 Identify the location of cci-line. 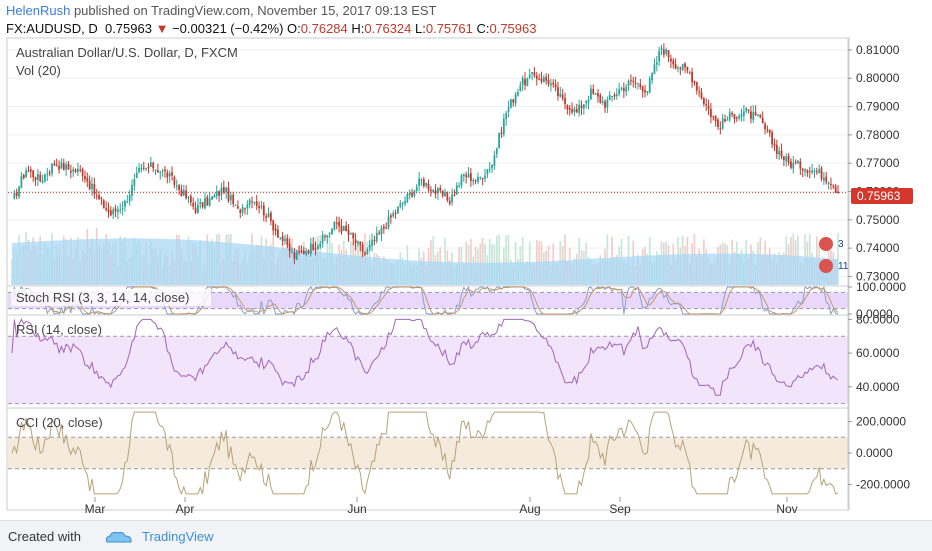
(425, 453).